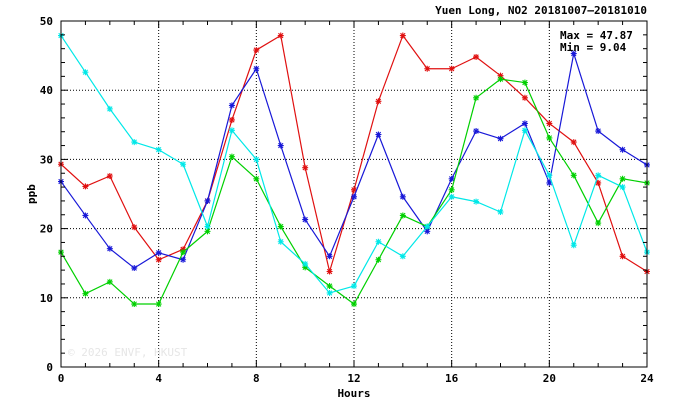  What do you see at coordinates (305, 219) in the screenshot?
I see `data-point-s2-h10` at bounding box center [305, 219].